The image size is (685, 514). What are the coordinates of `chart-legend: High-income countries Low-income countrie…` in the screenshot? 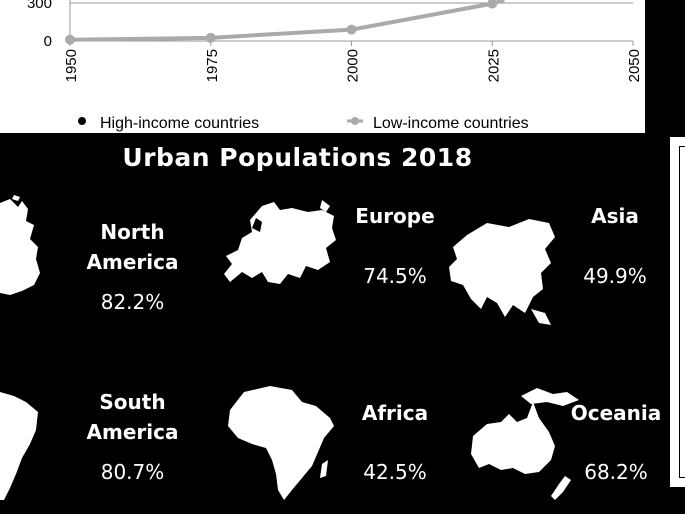 It's located at (303, 123).